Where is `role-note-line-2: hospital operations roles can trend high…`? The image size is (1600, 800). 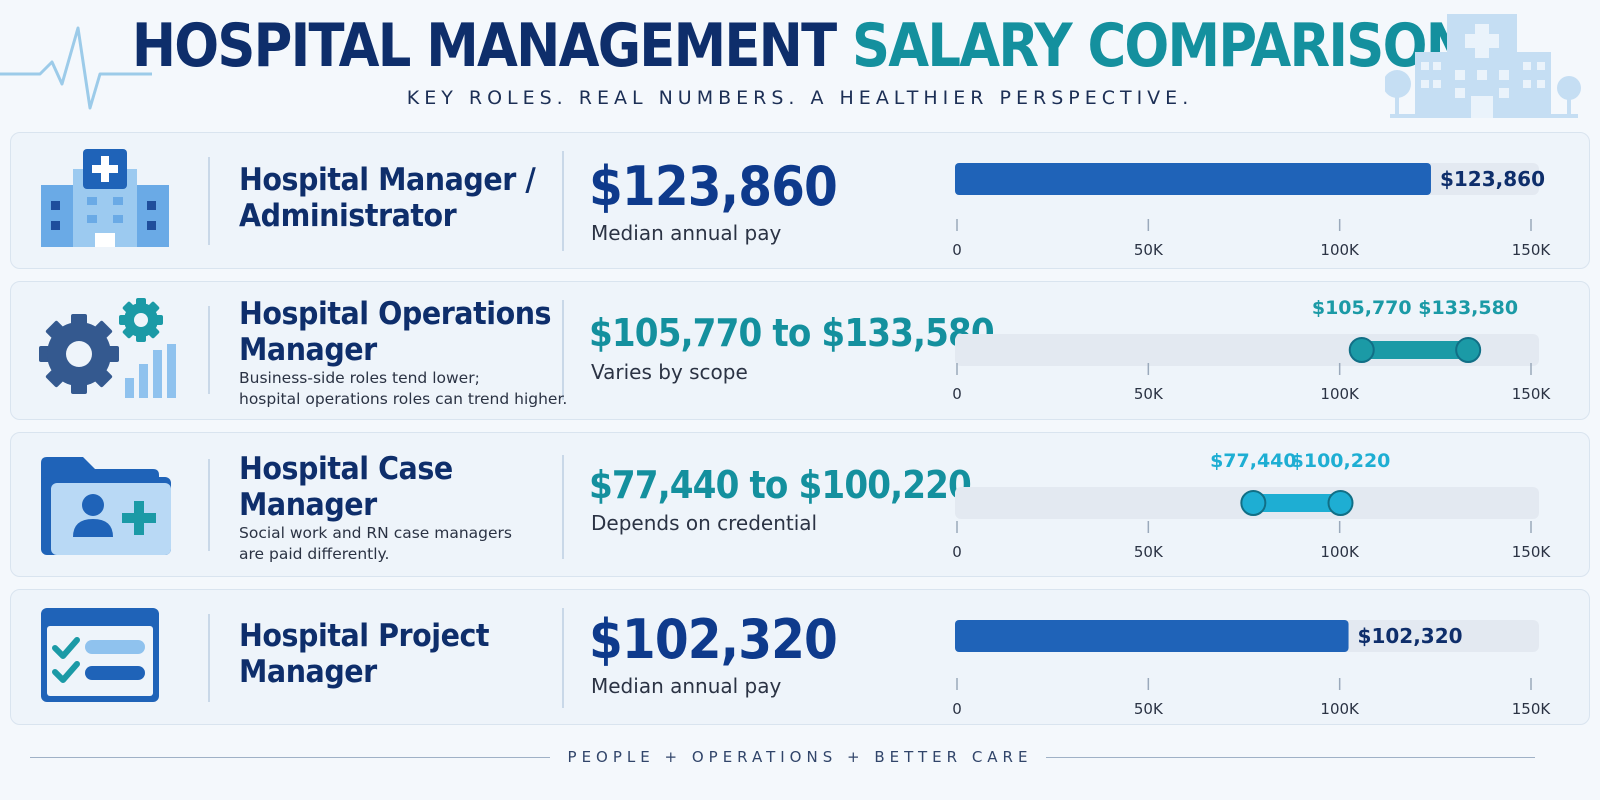 role-note-line-2: hospital operations roles can trend high… is located at coordinates (403, 399).